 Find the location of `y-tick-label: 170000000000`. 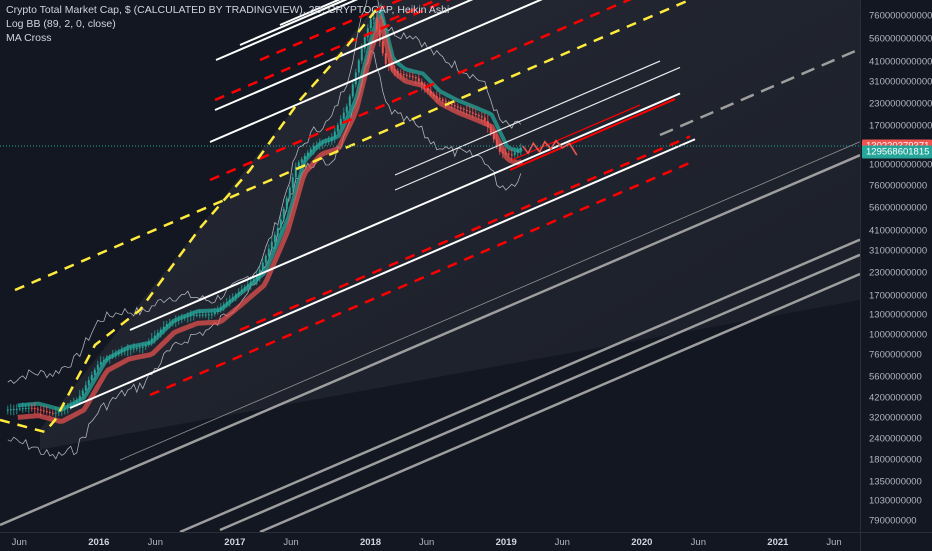

y-tick-label: 170000000000 is located at coordinates (900, 126).